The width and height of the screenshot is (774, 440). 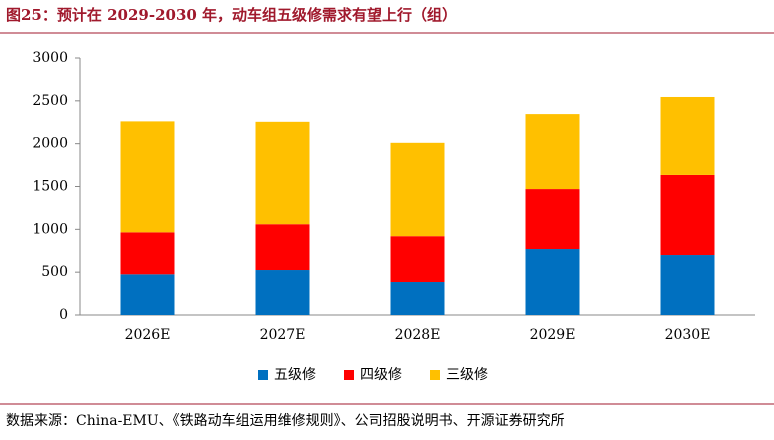 What do you see at coordinates (467, 375) in the screenshot?
I see `legend-label: 三级修` at bounding box center [467, 375].